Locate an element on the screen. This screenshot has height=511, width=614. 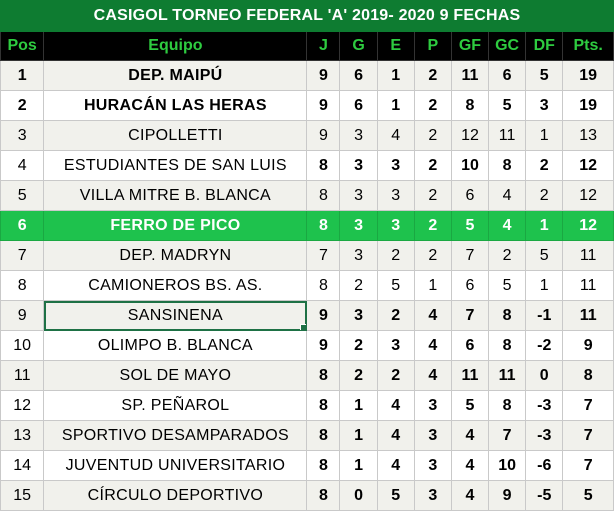
cell-team: VILLA MITRE B. BLANCA is located at coordinates (175, 195).